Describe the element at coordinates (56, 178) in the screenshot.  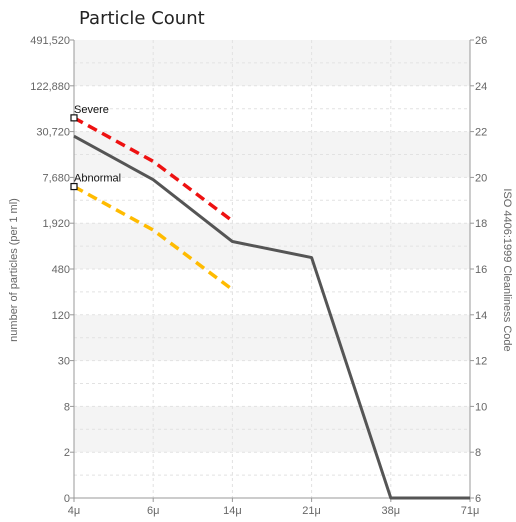
I see `y-tick-label: 7,680` at that location.